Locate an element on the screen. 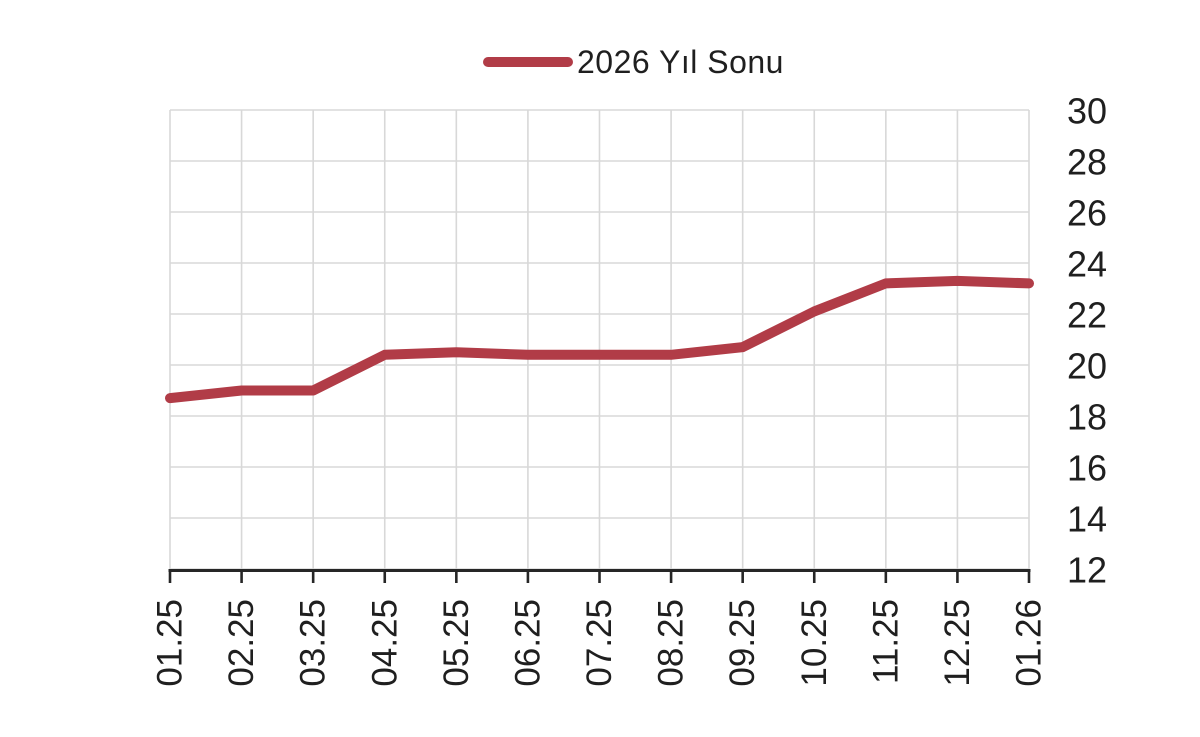  x-axis-tick-label: 06.25 is located at coordinates (527, 643).